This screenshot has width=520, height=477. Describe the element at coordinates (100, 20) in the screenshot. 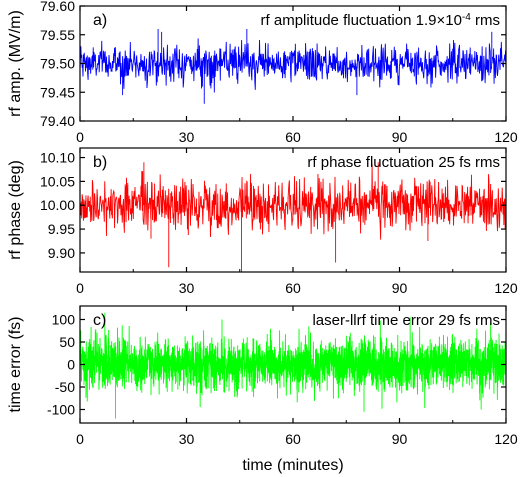

I see `panel-tag: a)` at that location.